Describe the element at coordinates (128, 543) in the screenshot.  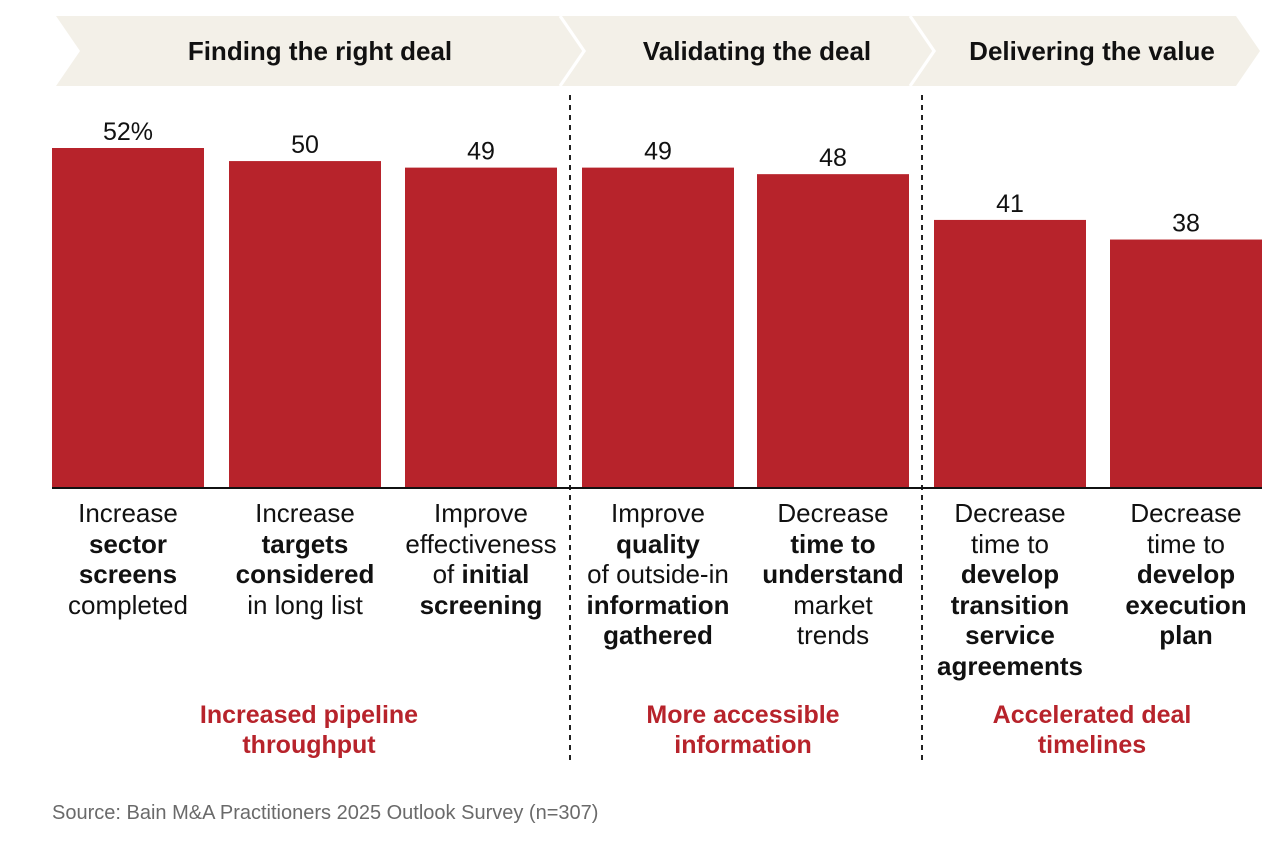
I see `category-label-line: sector` at that location.